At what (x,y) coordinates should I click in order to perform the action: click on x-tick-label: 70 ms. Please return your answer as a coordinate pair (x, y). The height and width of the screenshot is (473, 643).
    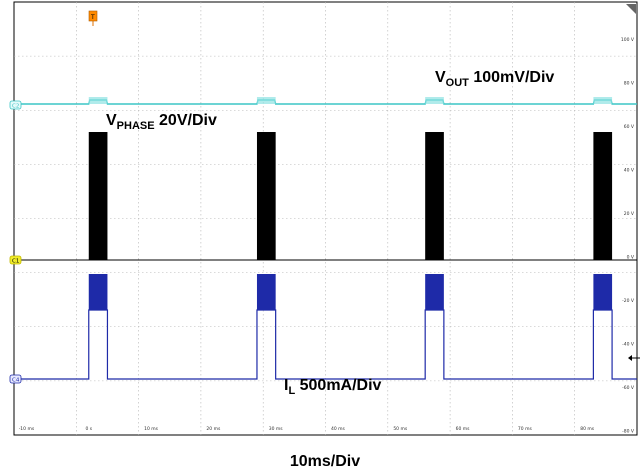
    Looking at the image, I should click on (525, 429).